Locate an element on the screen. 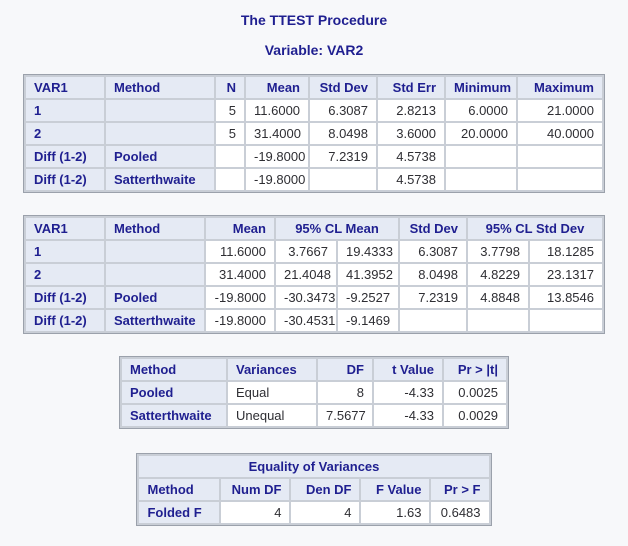 The height and width of the screenshot is (546, 628). data-cell: 8 is located at coordinates (345, 392).